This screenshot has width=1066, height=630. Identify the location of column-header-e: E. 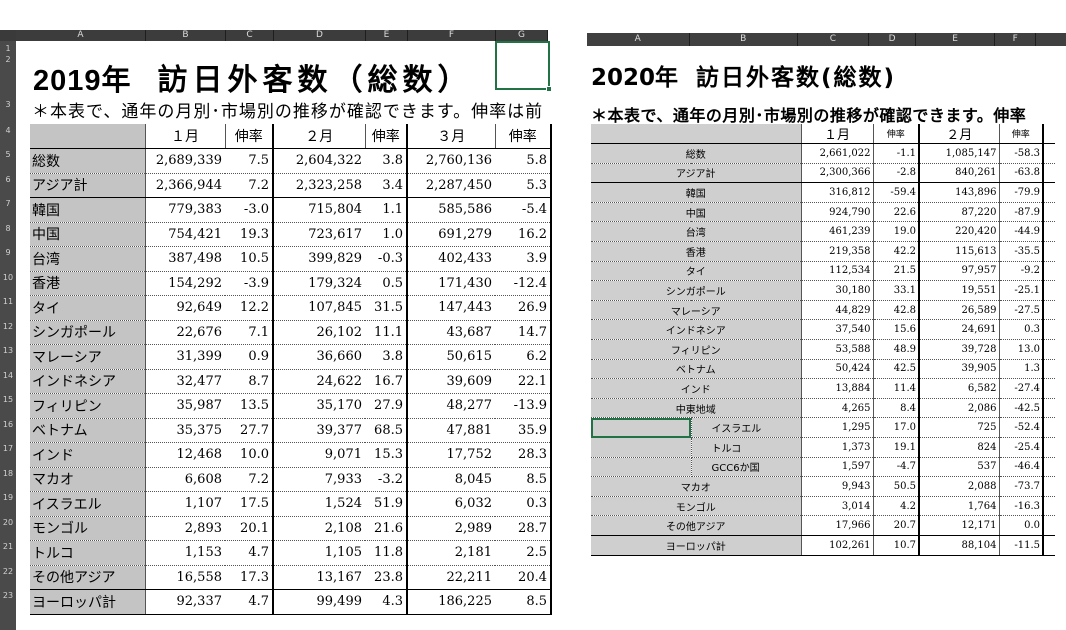
(387, 35).